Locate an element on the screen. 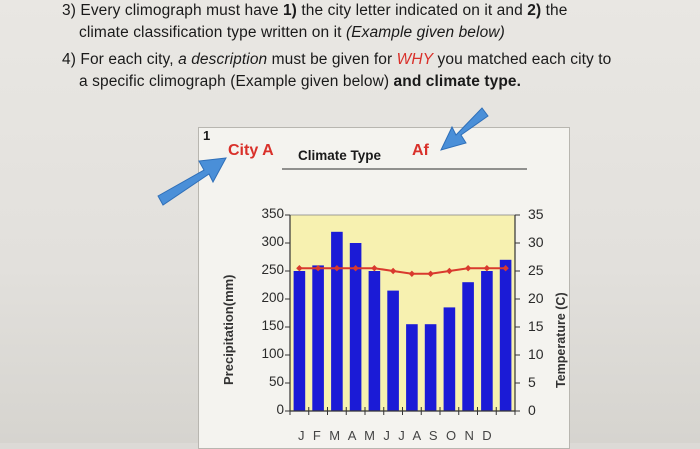 This screenshot has height=449, width=700. y2-axis-title: Temperature (C) is located at coordinates (561, 340).